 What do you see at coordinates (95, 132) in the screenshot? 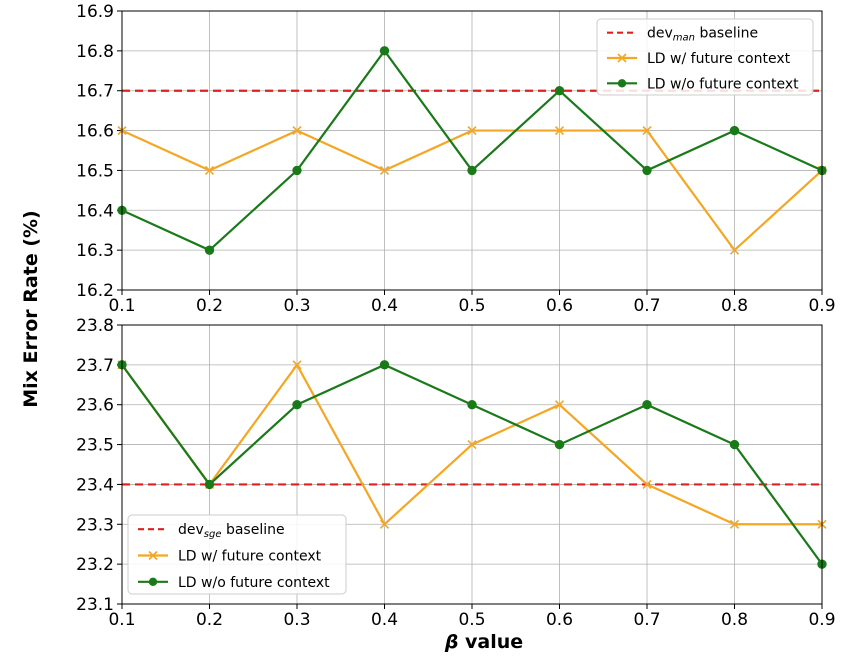
I see `y-tick-label: 16.6` at bounding box center [95, 132].